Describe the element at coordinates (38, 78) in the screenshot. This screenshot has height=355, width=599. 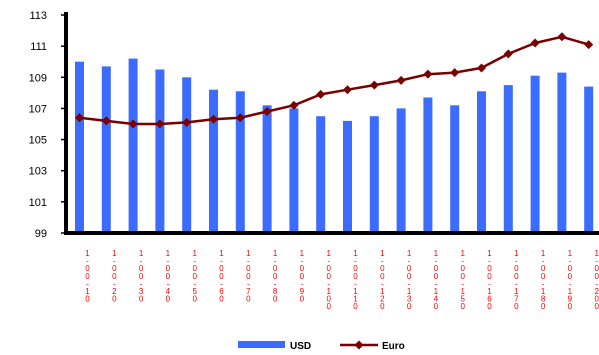
I see `y-tick-label: 109` at that location.